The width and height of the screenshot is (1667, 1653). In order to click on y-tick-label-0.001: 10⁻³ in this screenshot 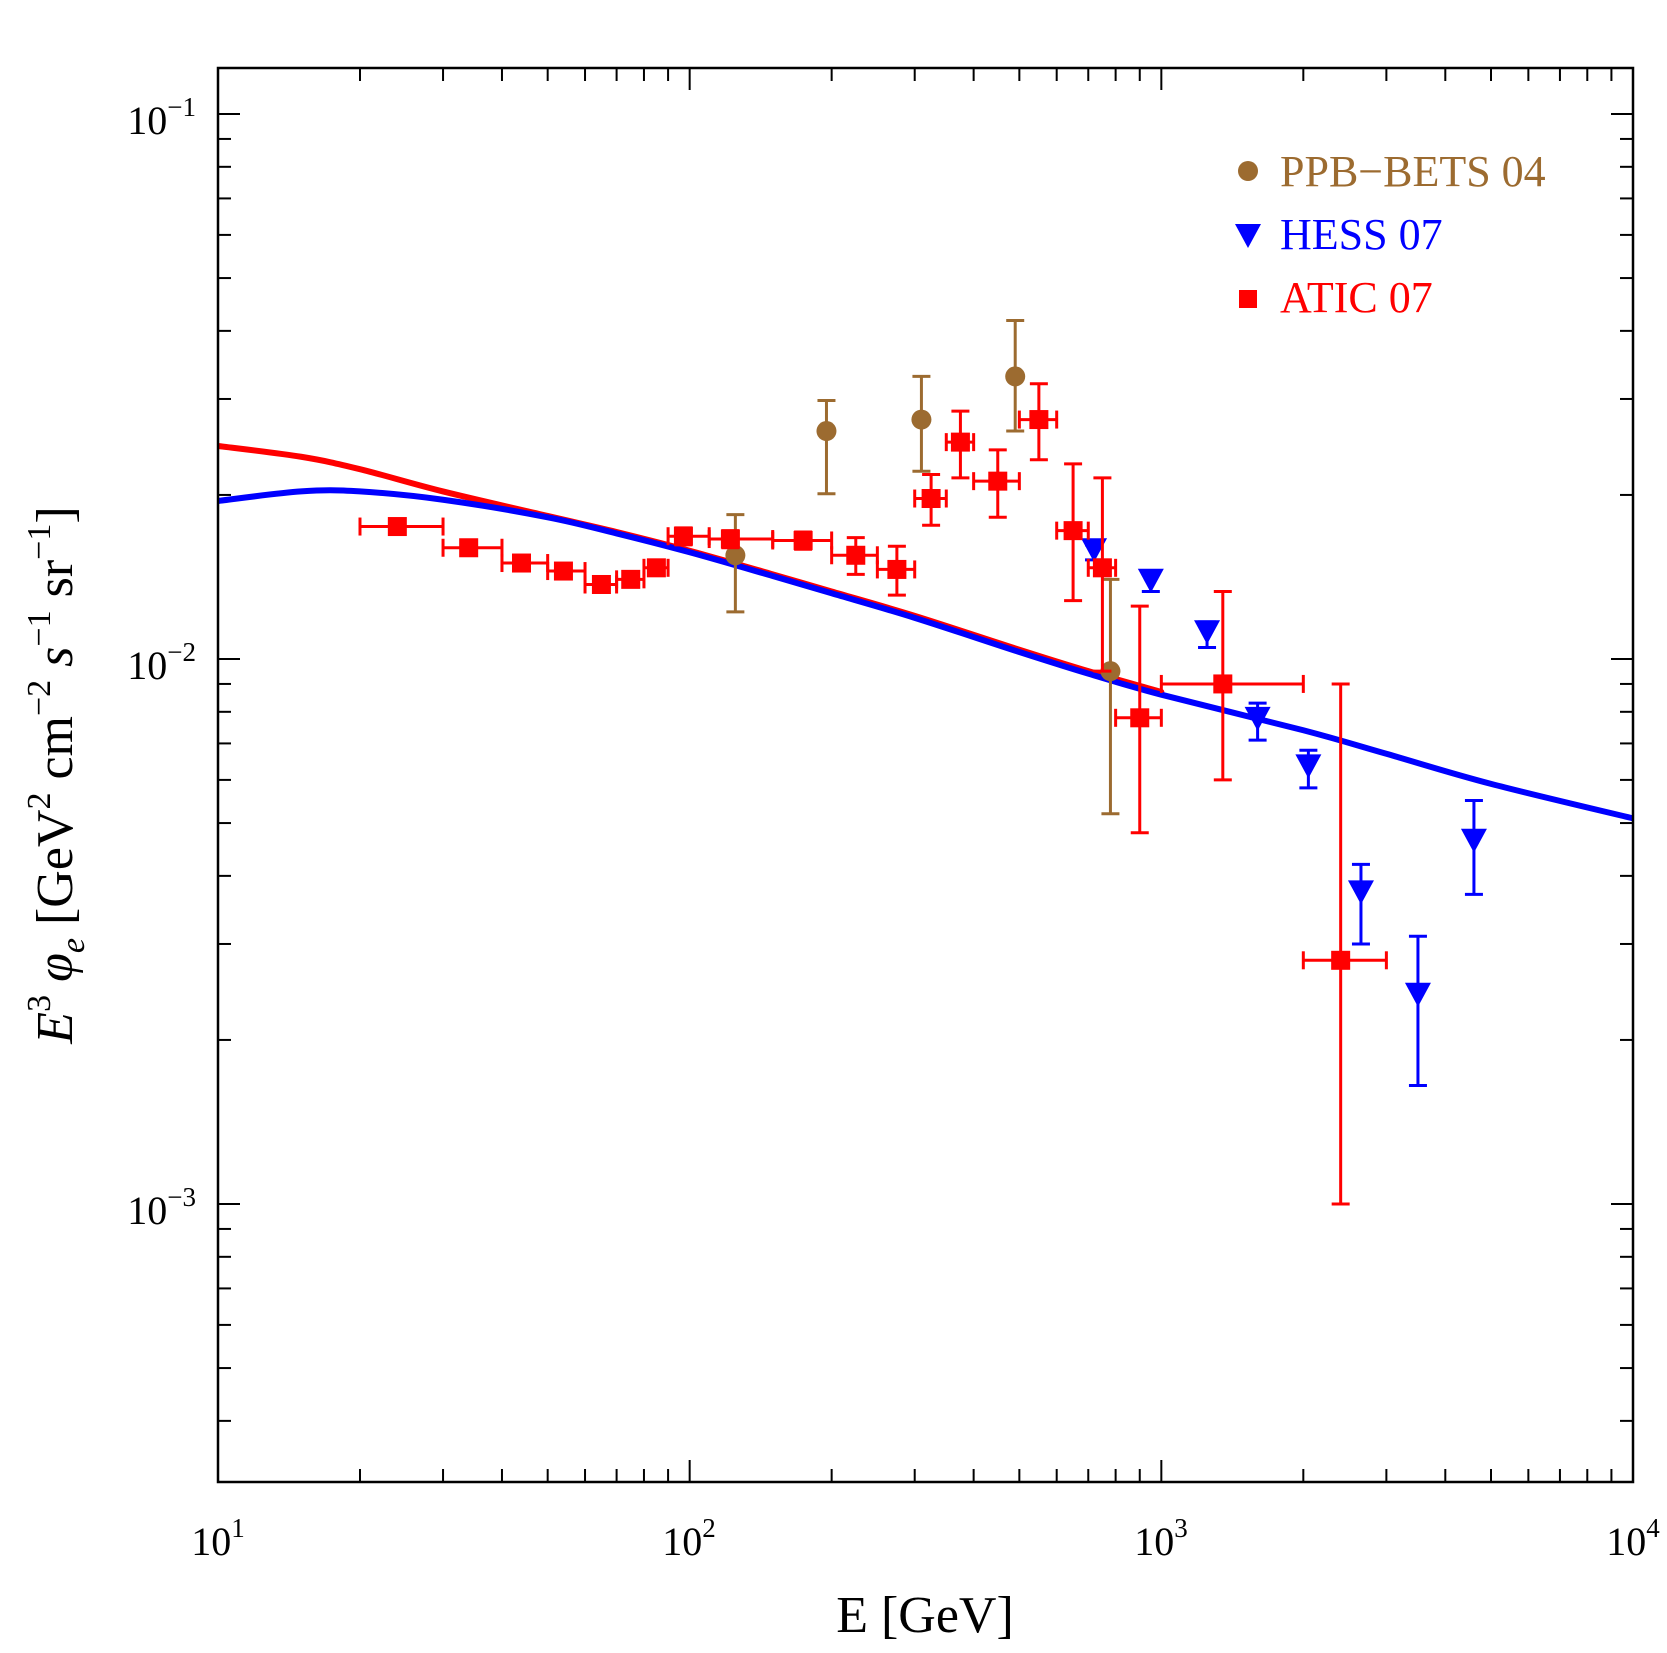, I will do `click(161, 1207)`.